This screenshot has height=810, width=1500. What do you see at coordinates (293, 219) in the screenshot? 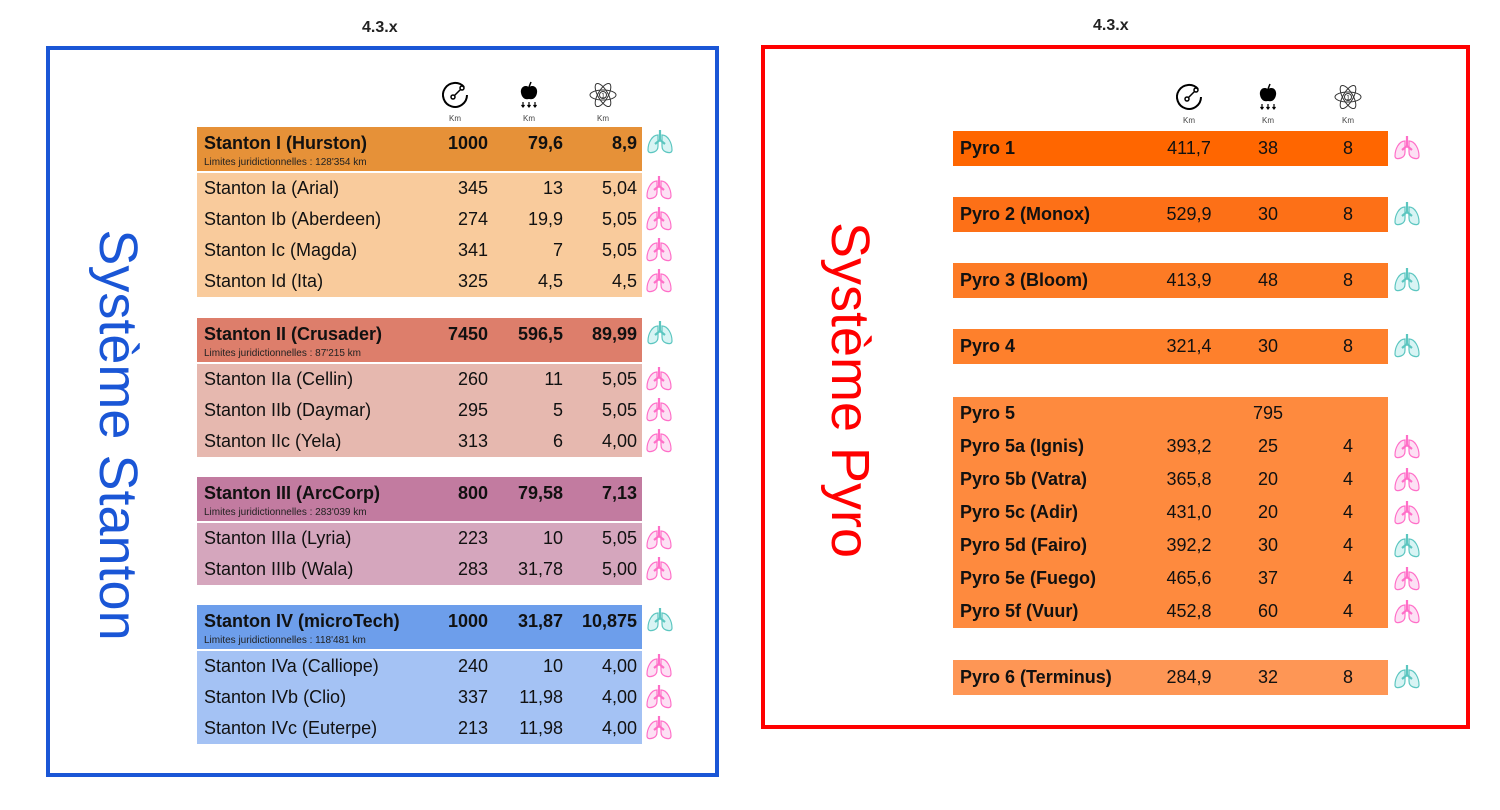
I see `moon-name: Stanton Ib (Aberdeen)` at bounding box center [293, 219].